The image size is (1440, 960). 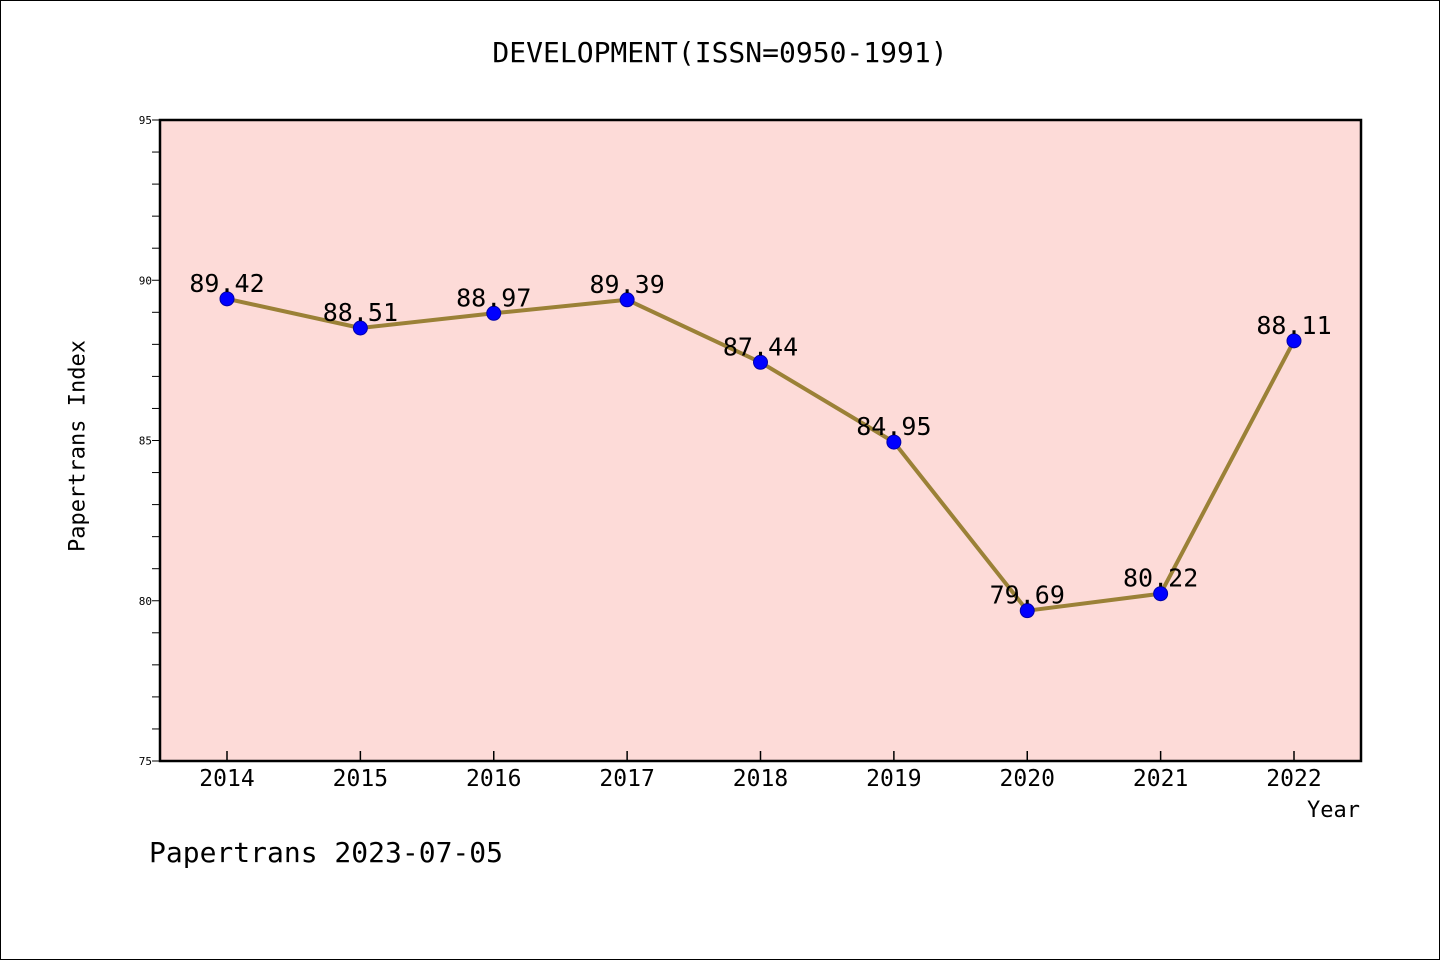 I want to click on data-label: 88.51, so click(x=360, y=312).